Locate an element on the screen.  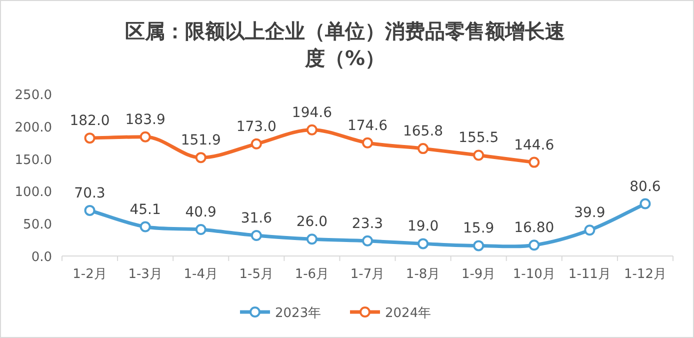
value-label: 39.9 is located at coordinates (590, 213).